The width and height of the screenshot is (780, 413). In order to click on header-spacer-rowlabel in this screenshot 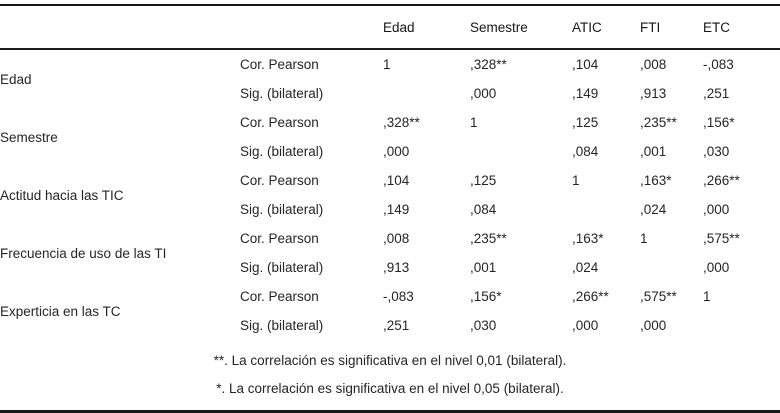, I will do `click(120, 27)`.